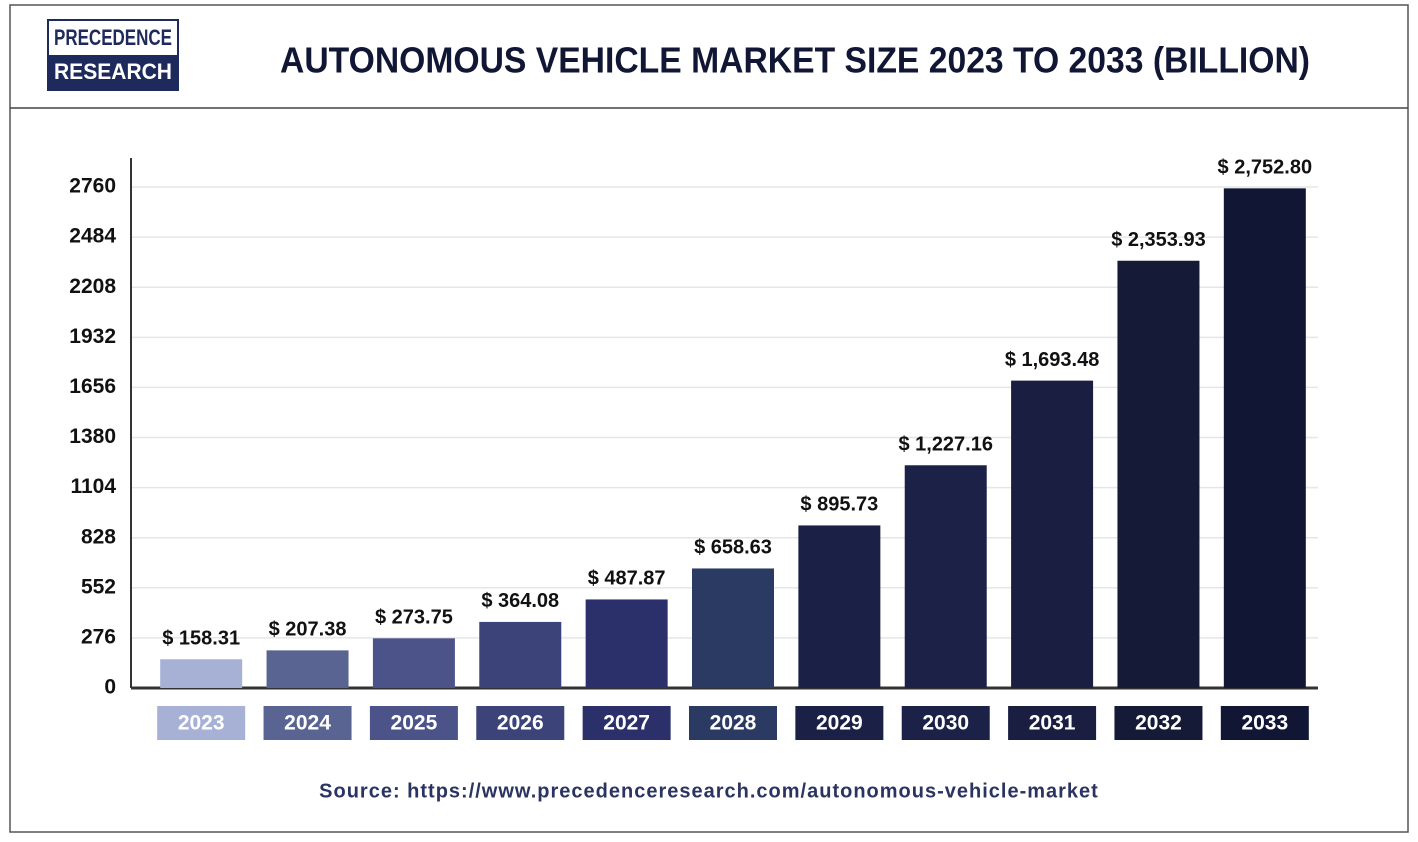 The height and width of the screenshot is (842, 1418). I want to click on x-tick-label: 2028, so click(733, 723).